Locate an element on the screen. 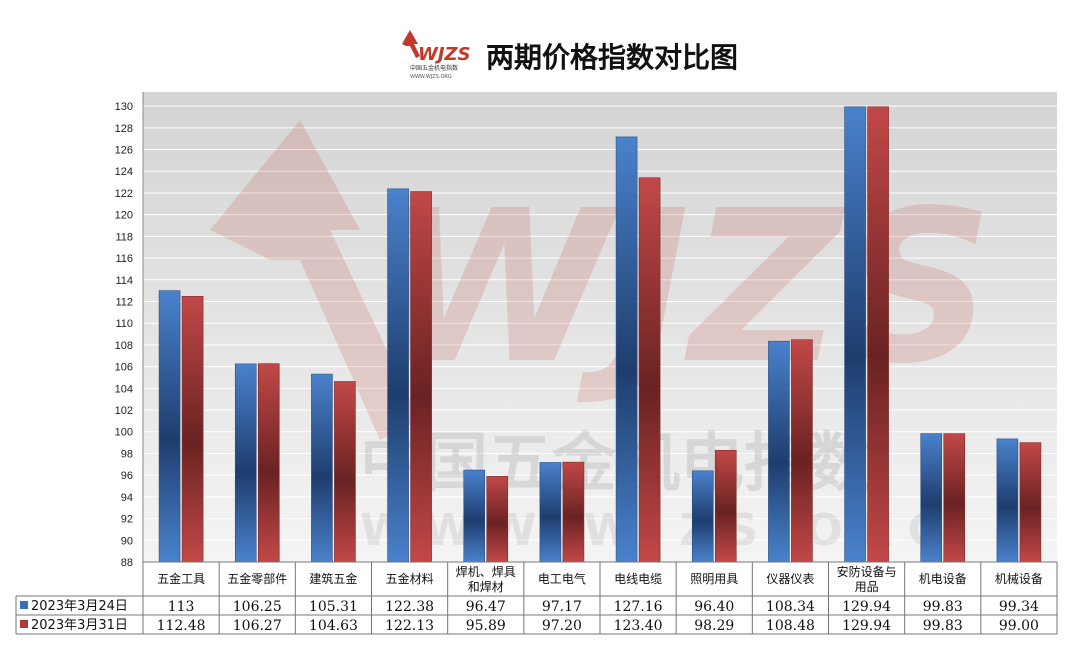 The width and height of the screenshot is (1076, 660). chart-title: 两期价格指数对比图 is located at coordinates (612, 57).